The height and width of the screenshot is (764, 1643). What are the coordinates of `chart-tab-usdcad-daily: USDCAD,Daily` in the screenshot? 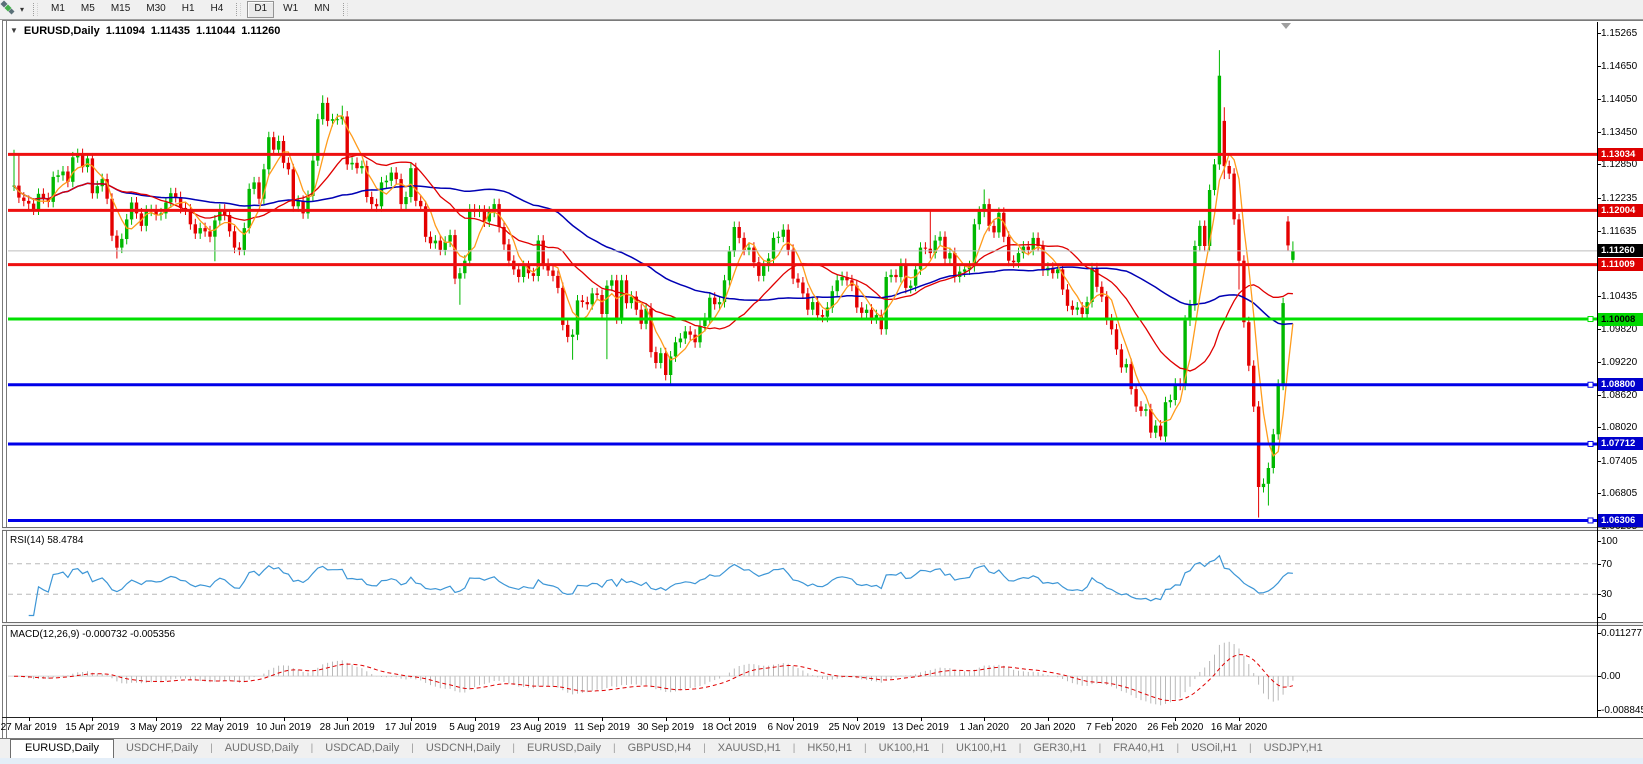 It's located at (362, 748).